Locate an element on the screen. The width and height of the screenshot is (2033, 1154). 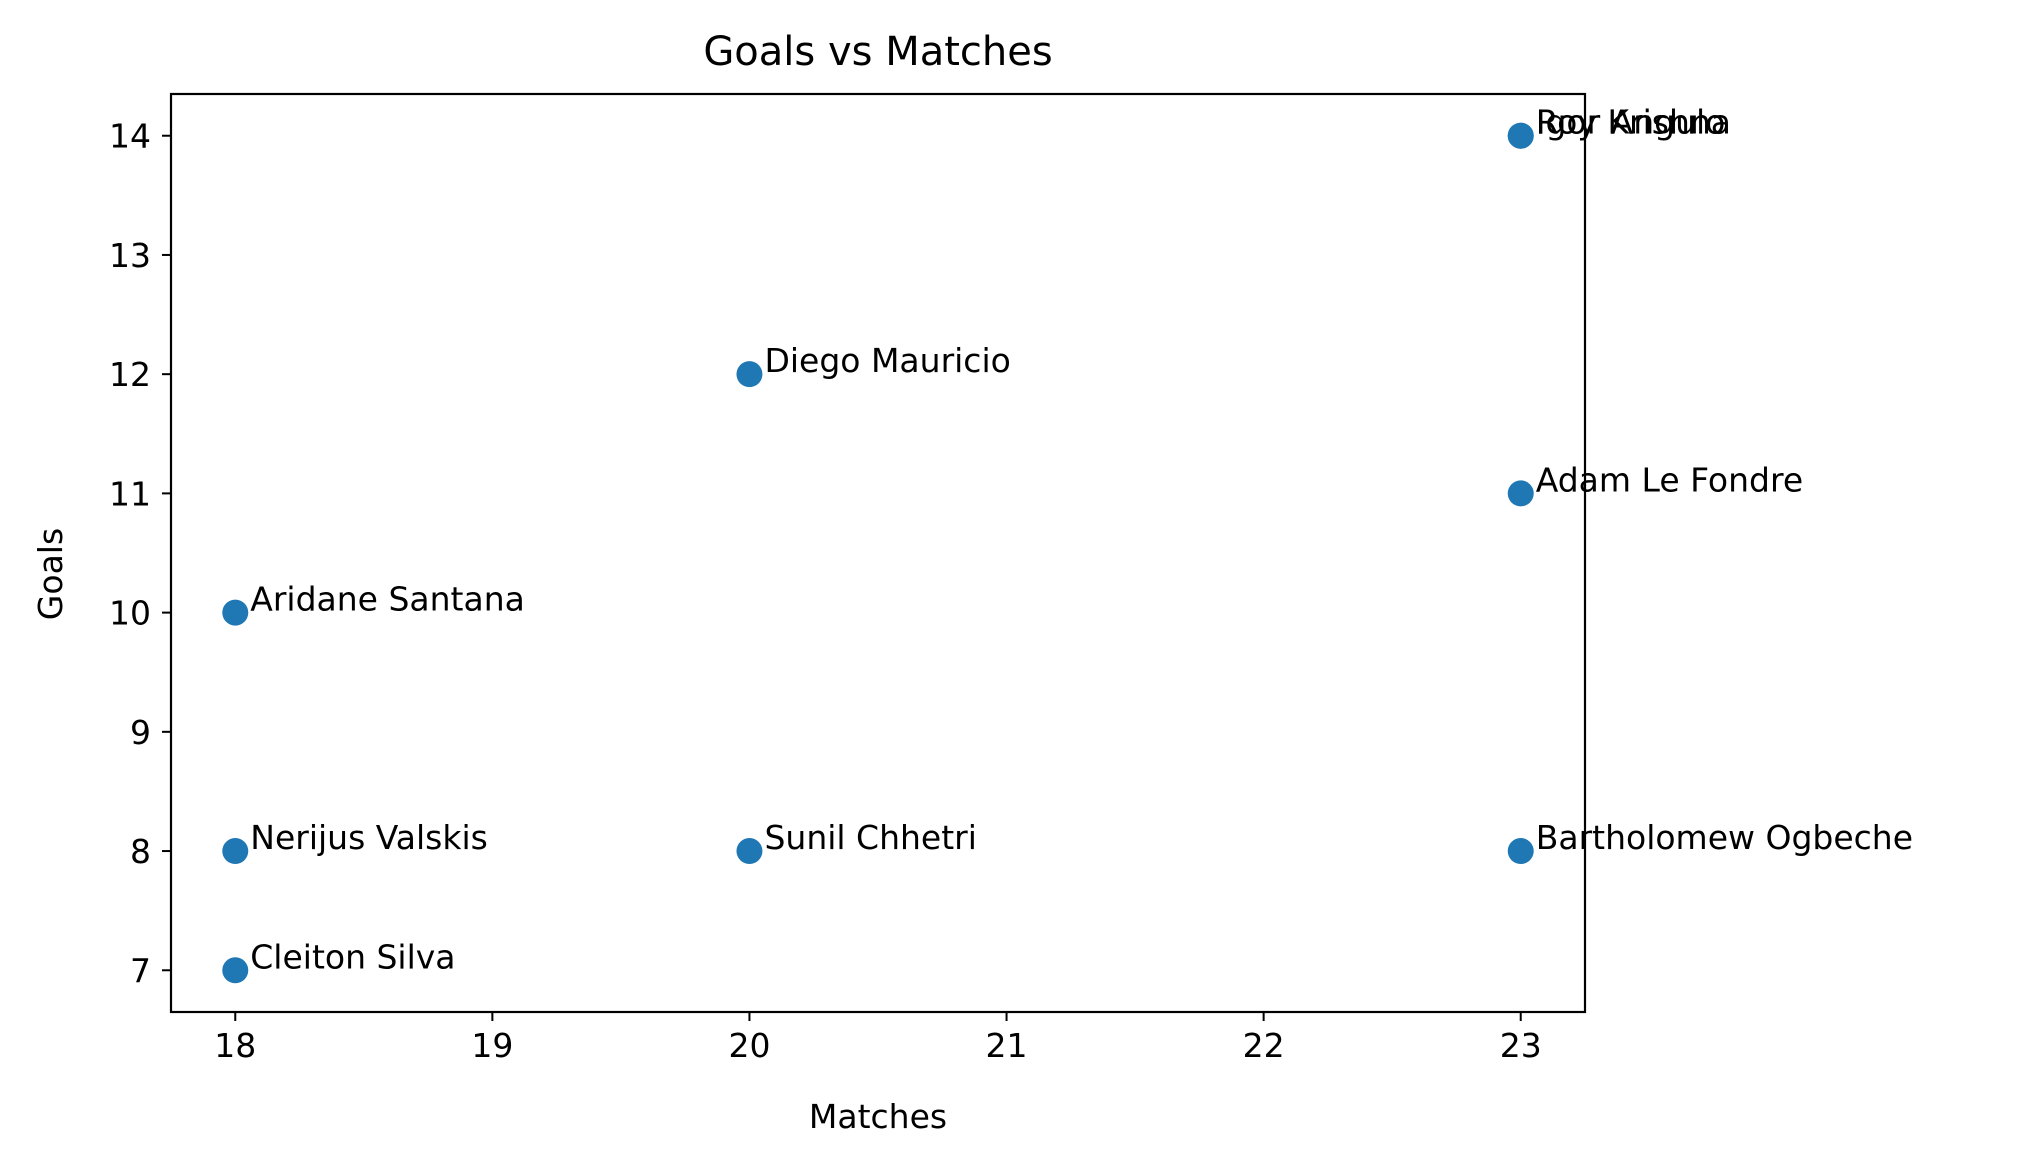
x-axis-label: Matches is located at coordinates (878, 1116).